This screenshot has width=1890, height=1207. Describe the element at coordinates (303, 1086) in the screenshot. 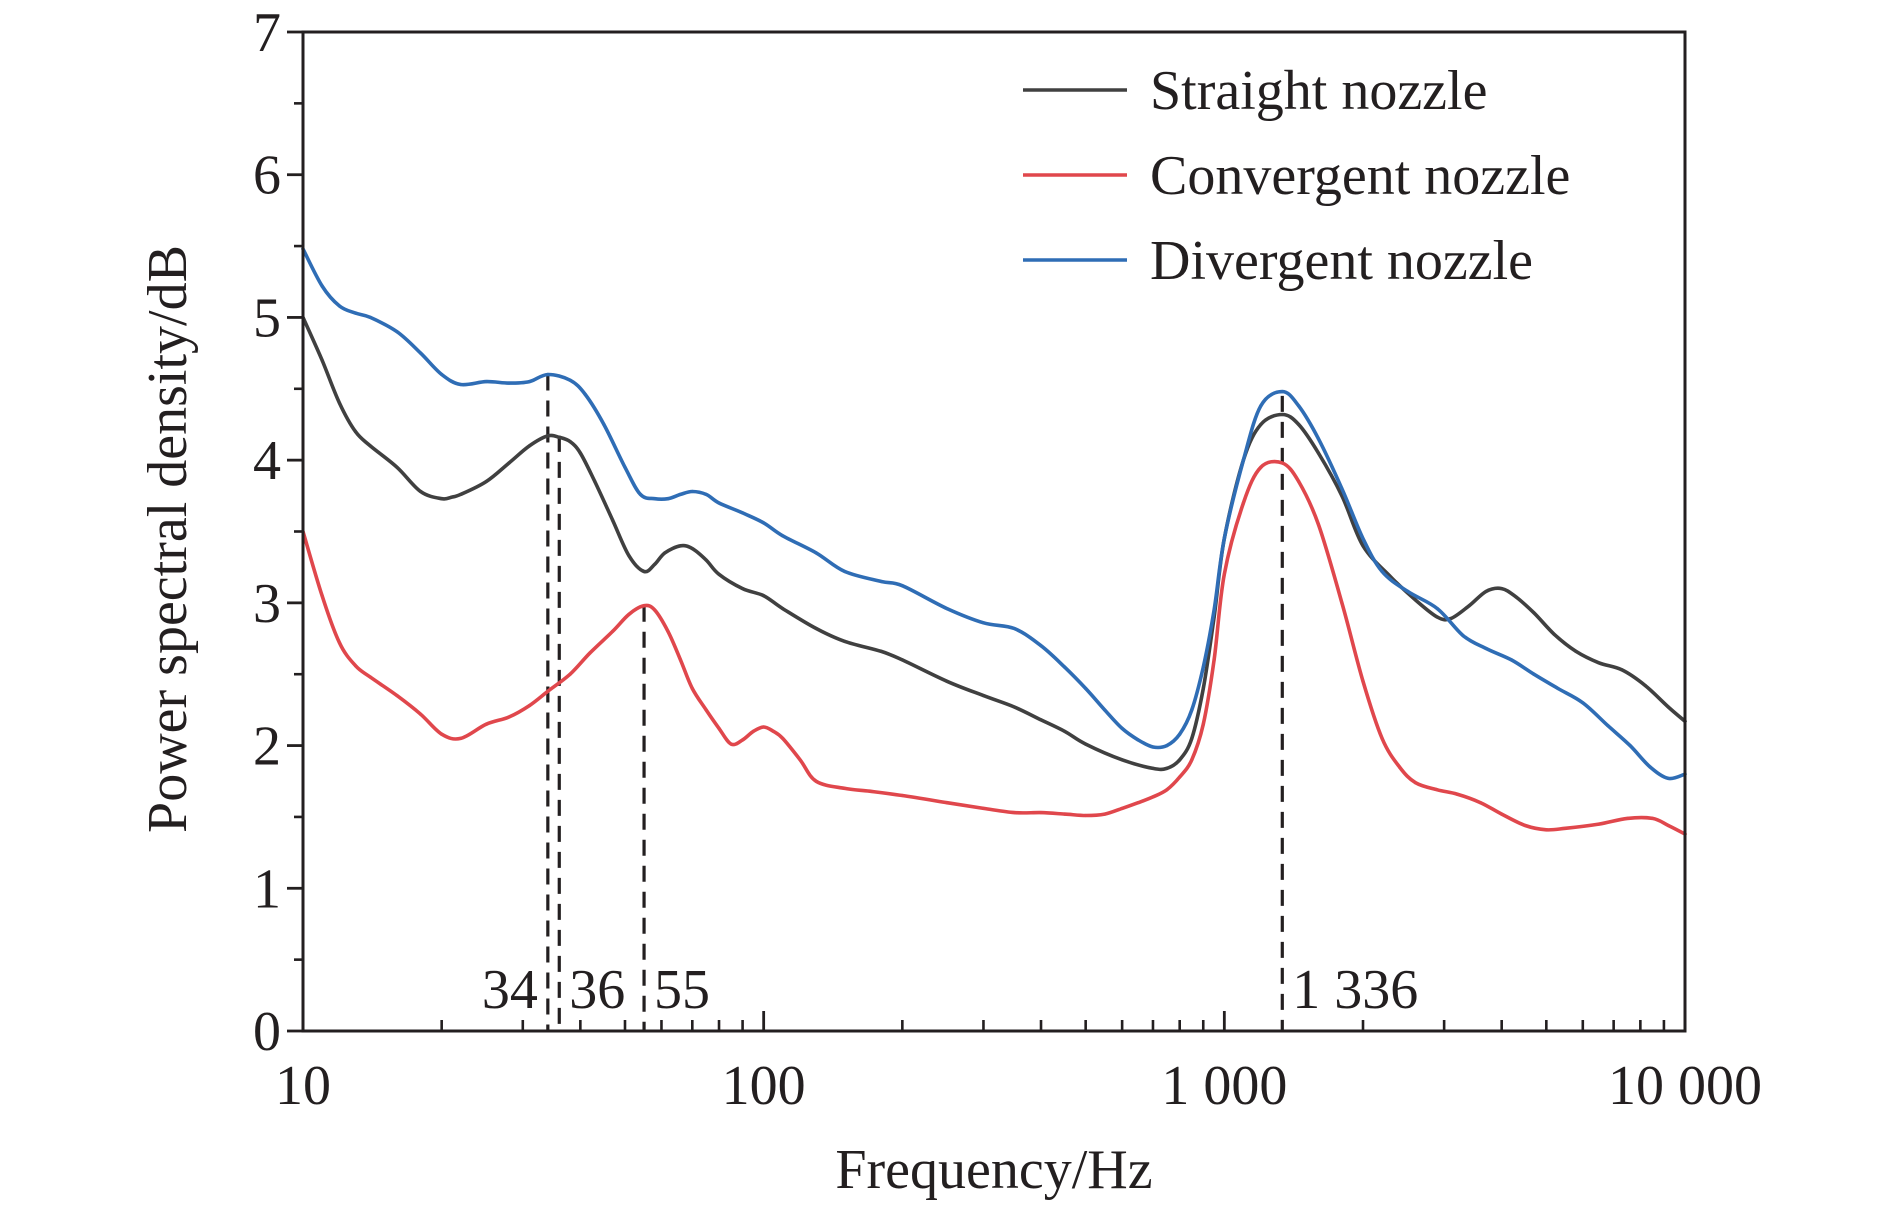

I see `x-tick-label: 10` at that location.